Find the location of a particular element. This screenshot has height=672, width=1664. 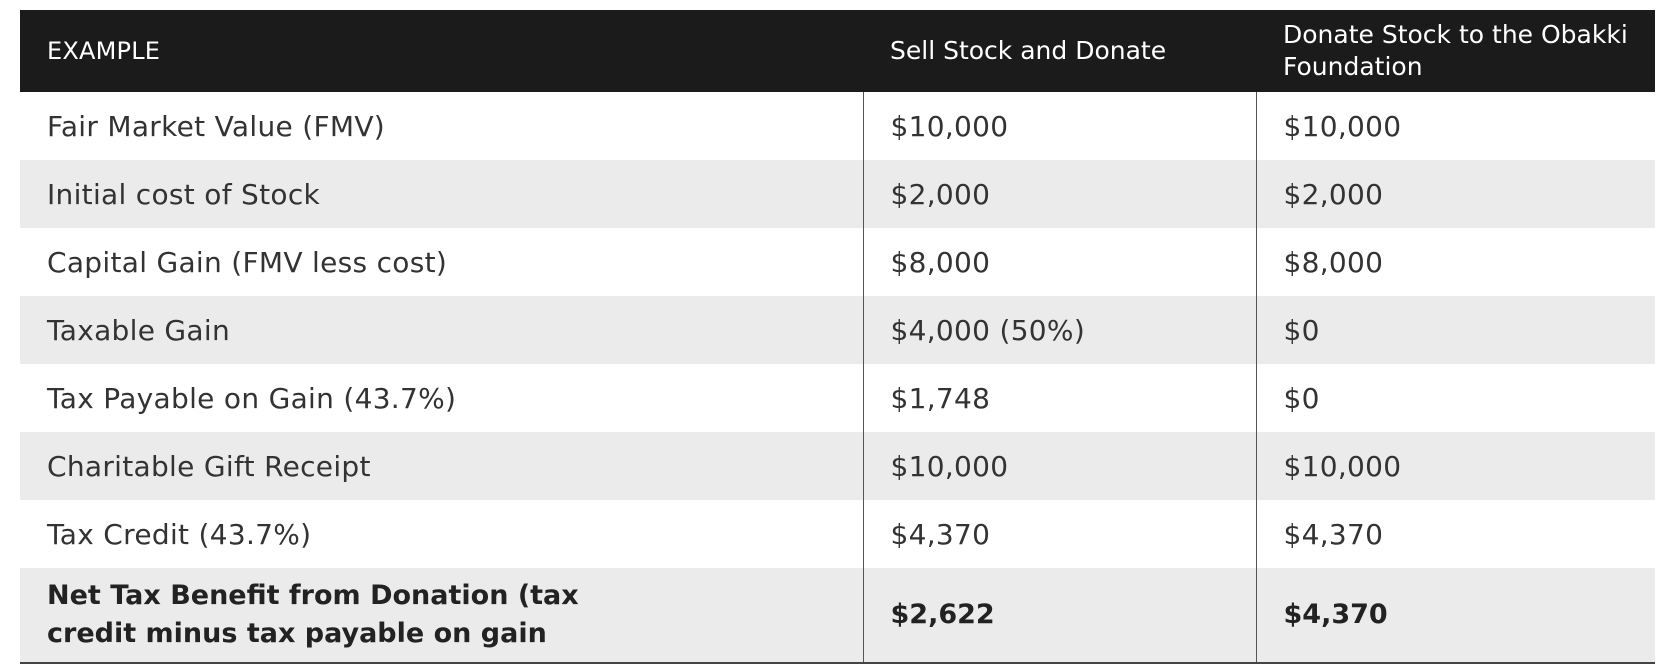

table-row: Fair Market Value (FMV) $10,000 $10,000 is located at coordinates (837, 126).